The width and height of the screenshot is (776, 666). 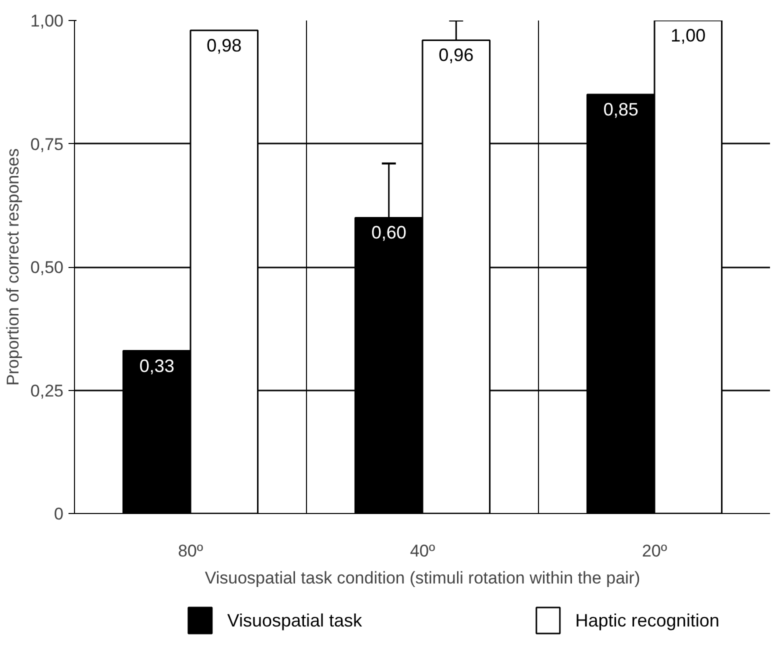 I want to click on legend-label: Haptic recognition, so click(x=647, y=620).